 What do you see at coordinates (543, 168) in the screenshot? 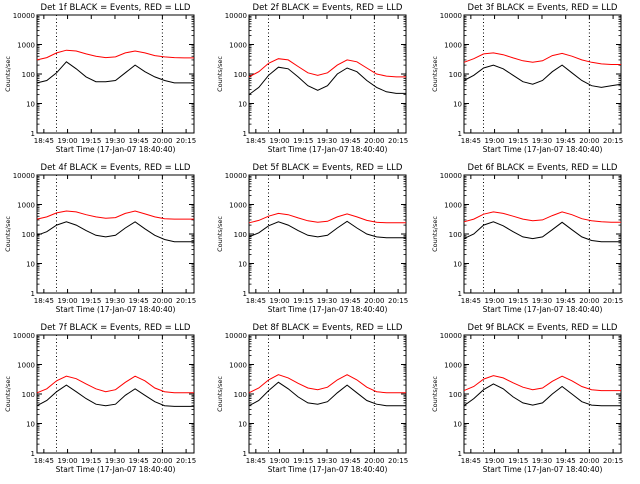
I see `chart-title: Det 6f BLACK = Events, RED = LLD` at bounding box center [543, 168].